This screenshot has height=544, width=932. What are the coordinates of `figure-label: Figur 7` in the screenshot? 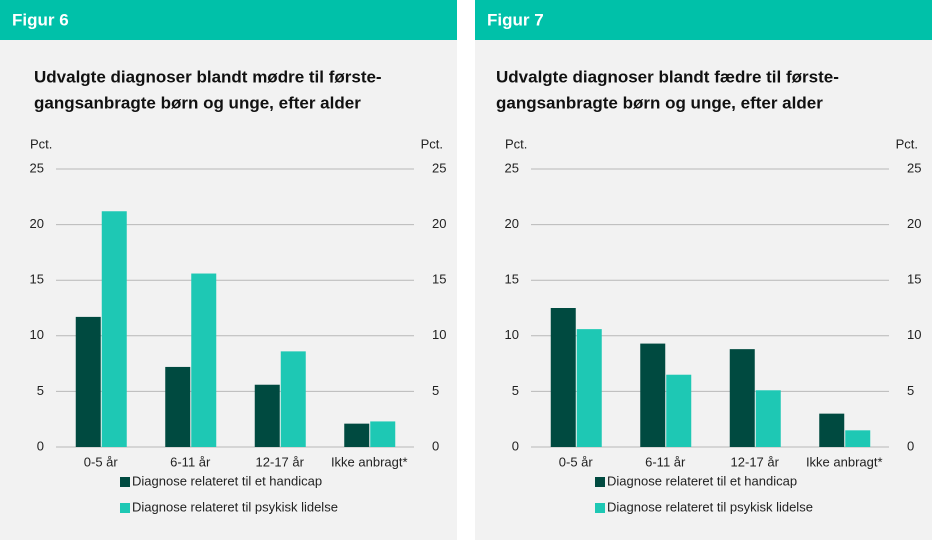 It's located at (515, 19).